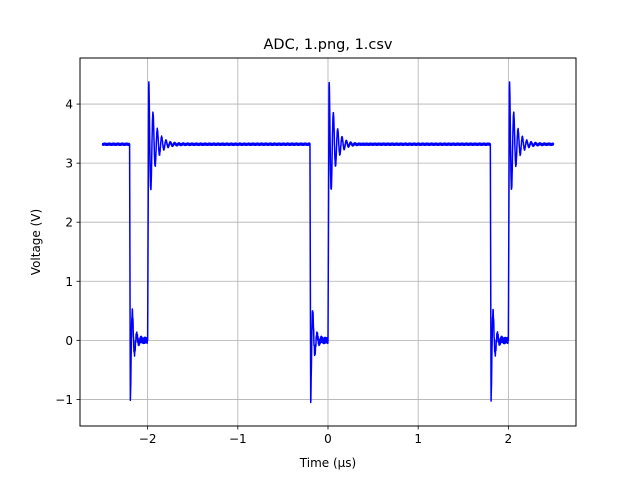  I want to click on x-tick-label: −1, so click(238, 439).